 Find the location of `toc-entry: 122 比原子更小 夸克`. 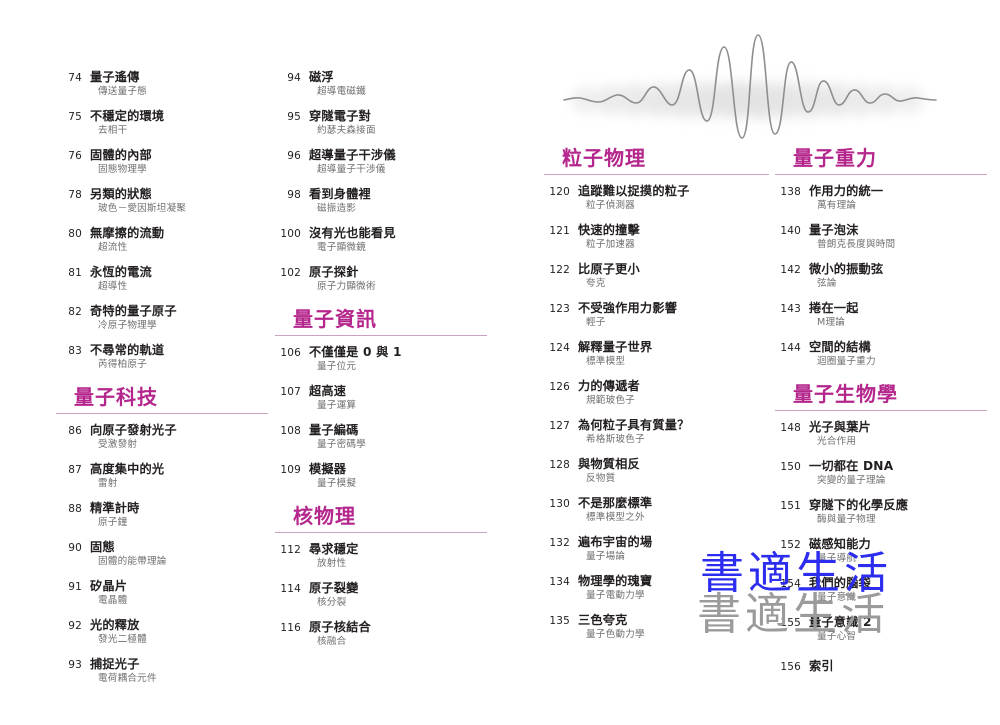

toc-entry: 122 比原子更小 夸克 is located at coordinates (656, 276).